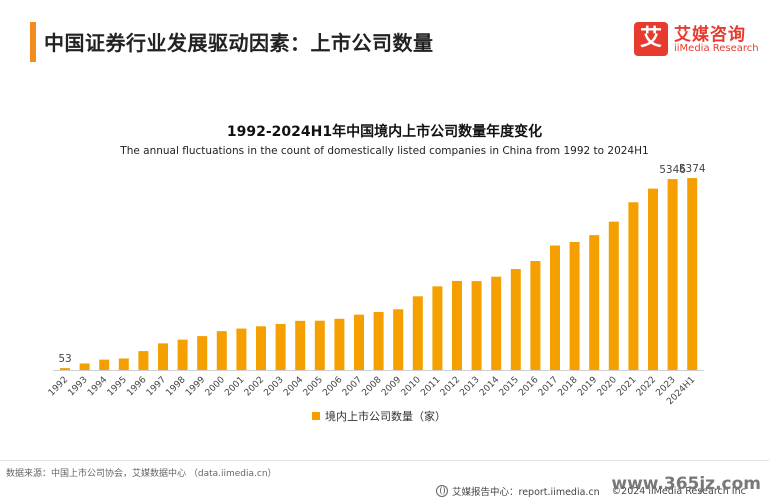 The width and height of the screenshot is (769, 500). Describe the element at coordinates (273, 386) in the screenshot. I see `x-tick-label: 2003` at that location.